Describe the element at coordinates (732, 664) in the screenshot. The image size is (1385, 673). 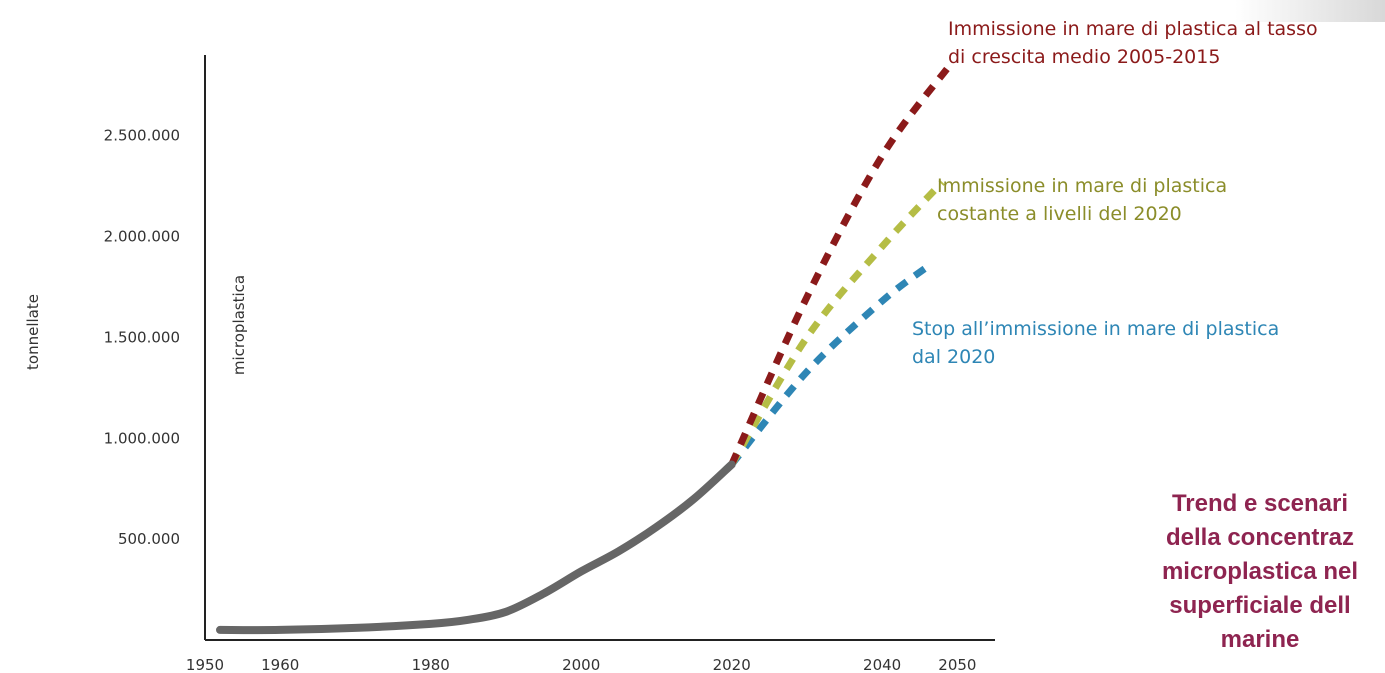
I see `x-tick-label: 2020` at that location.